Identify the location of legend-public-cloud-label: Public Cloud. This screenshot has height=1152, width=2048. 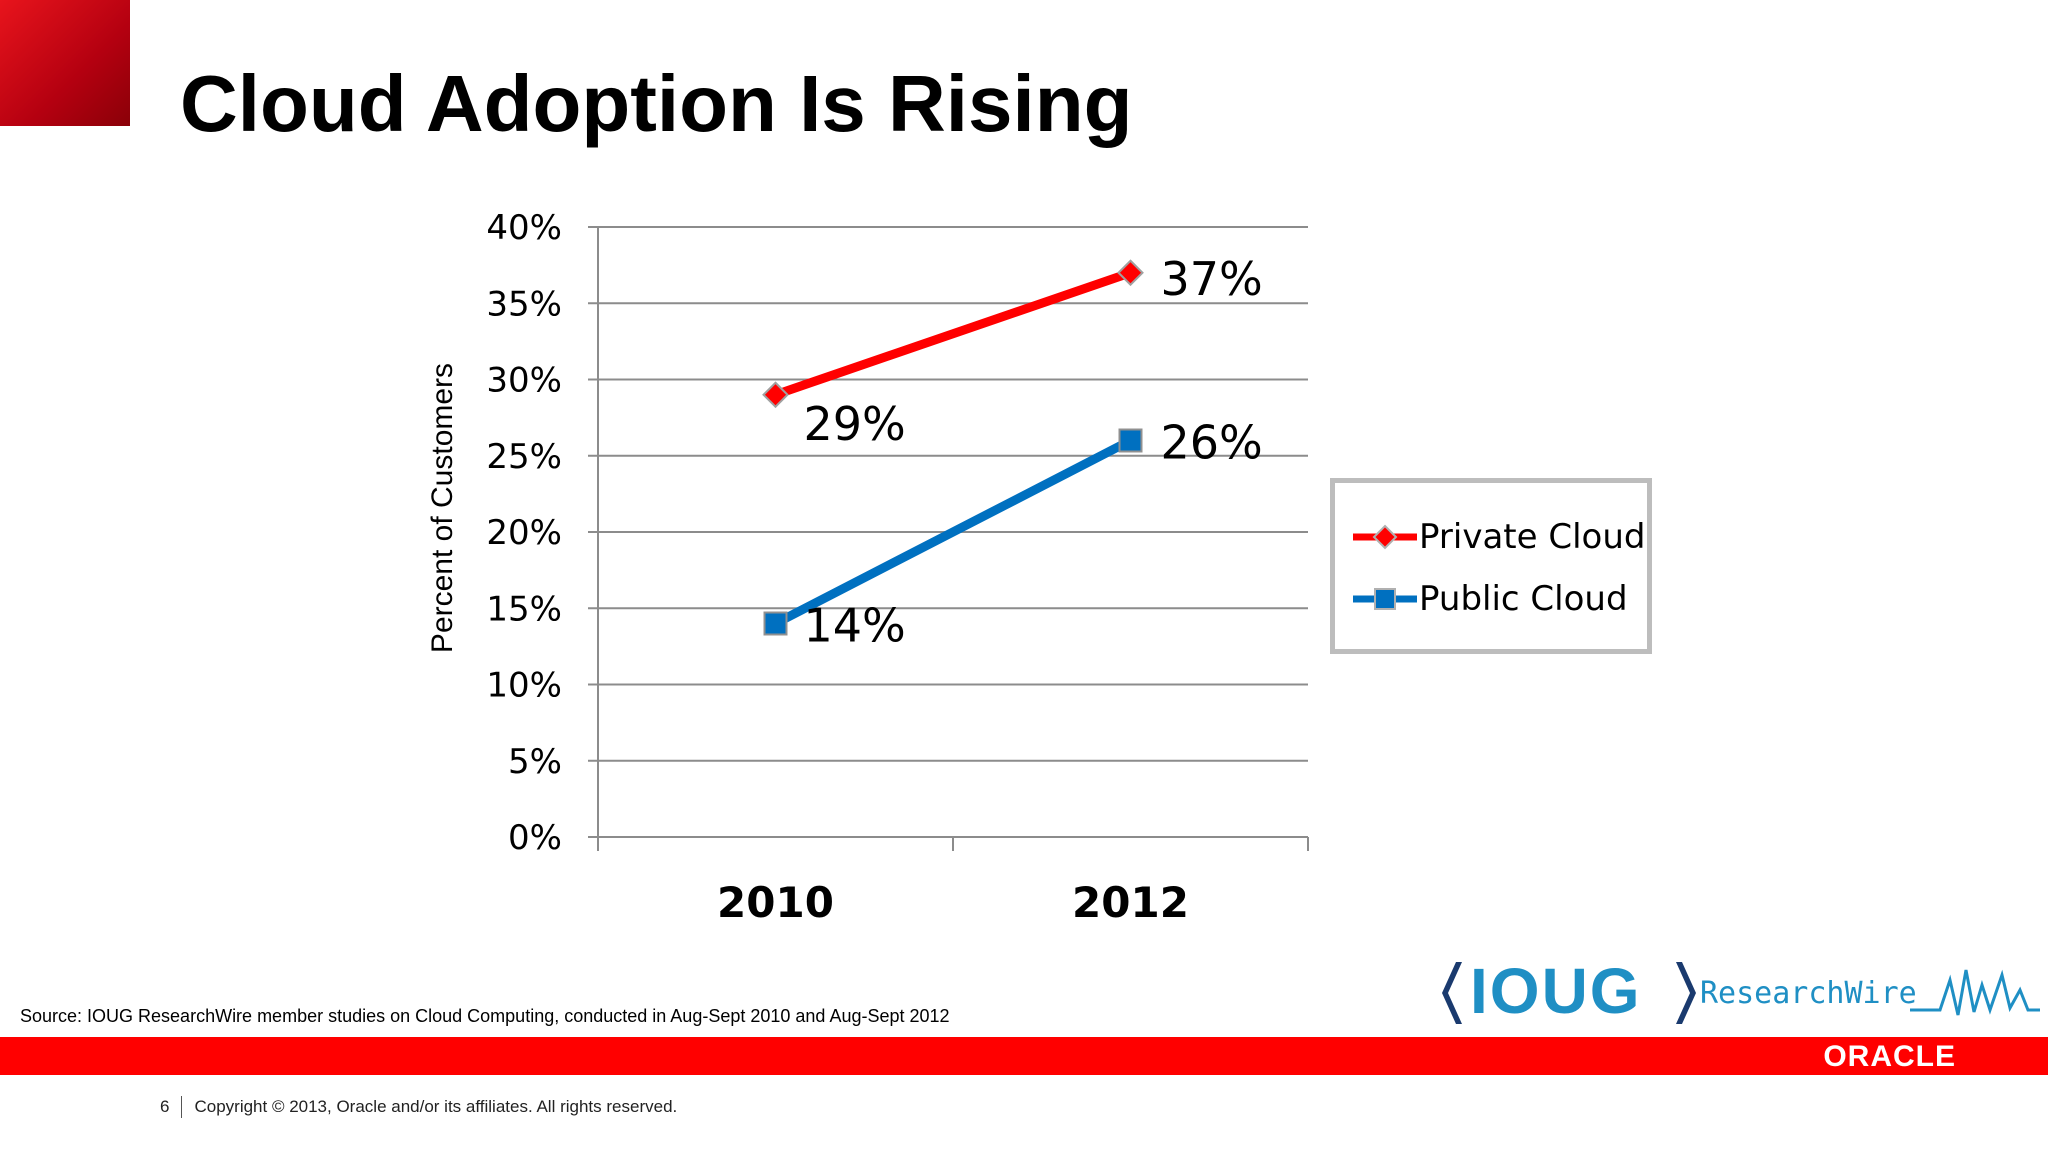
(1523, 599).